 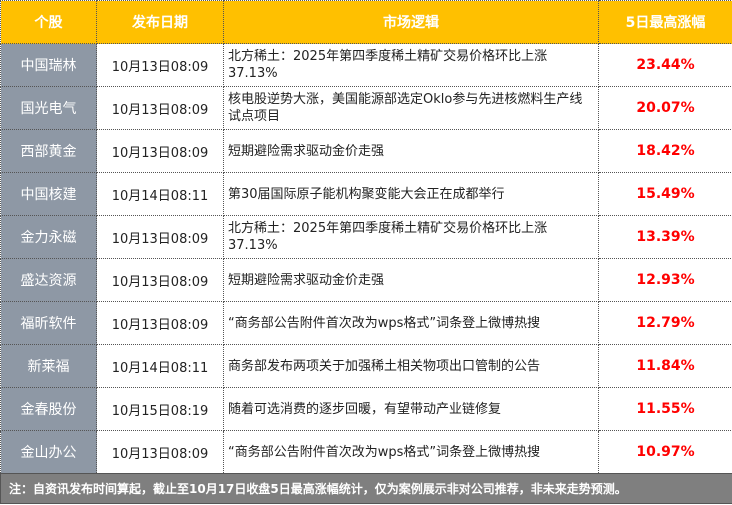 What do you see at coordinates (411, 22) in the screenshot?
I see `header-logic: 市场逻辑` at bounding box center [411, 22].